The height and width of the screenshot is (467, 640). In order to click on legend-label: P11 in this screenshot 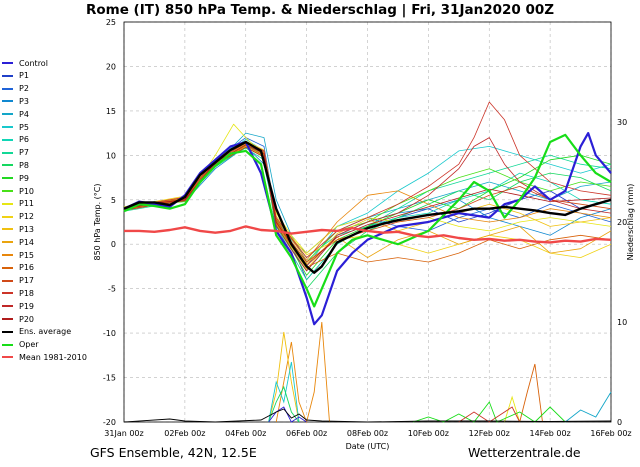, I will do `click(27, 204)`.